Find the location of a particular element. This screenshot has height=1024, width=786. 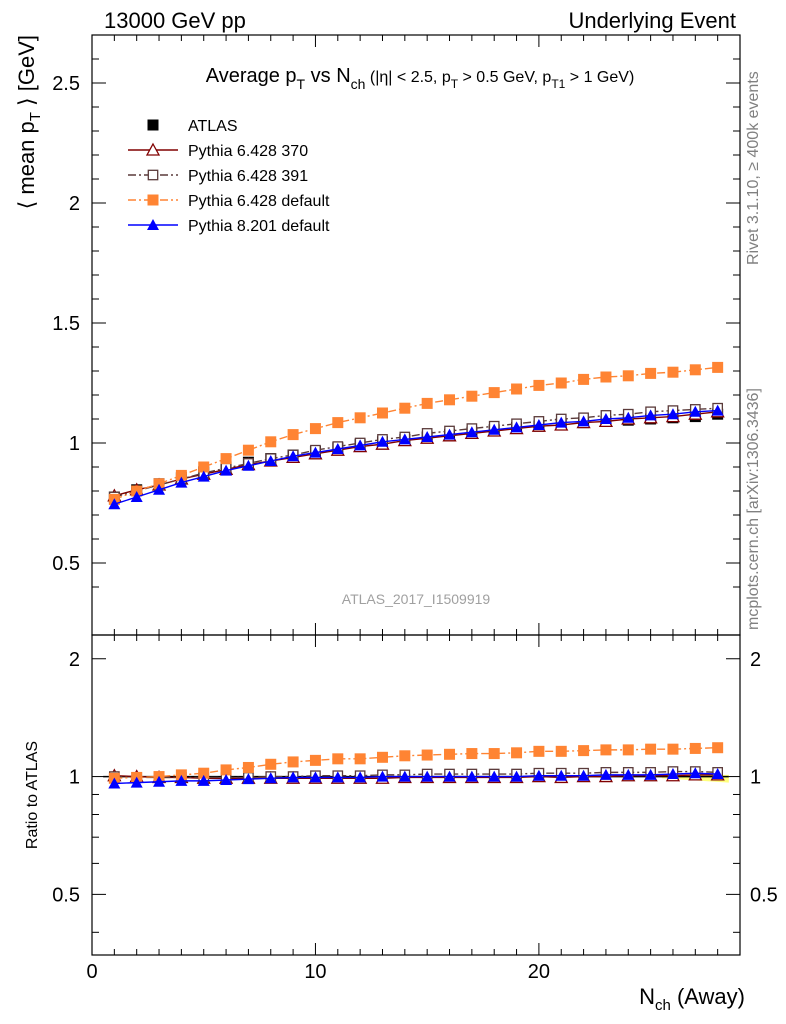

x-axis-label: Nch (Away) is located at coordinates (692, 999).